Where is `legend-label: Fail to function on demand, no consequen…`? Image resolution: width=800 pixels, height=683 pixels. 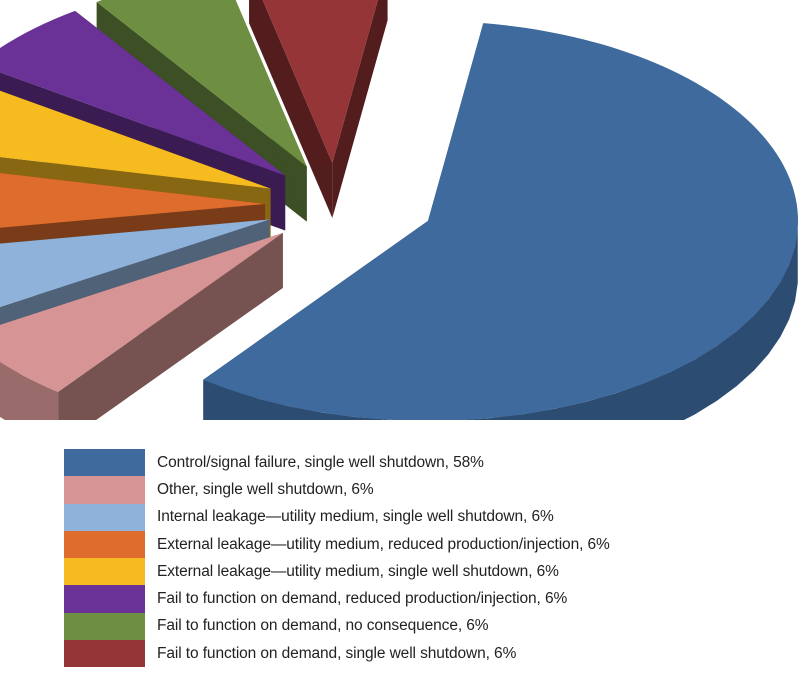
legend-label: Fail to function on demand, no consequen… is located at coordinates (323, 626).